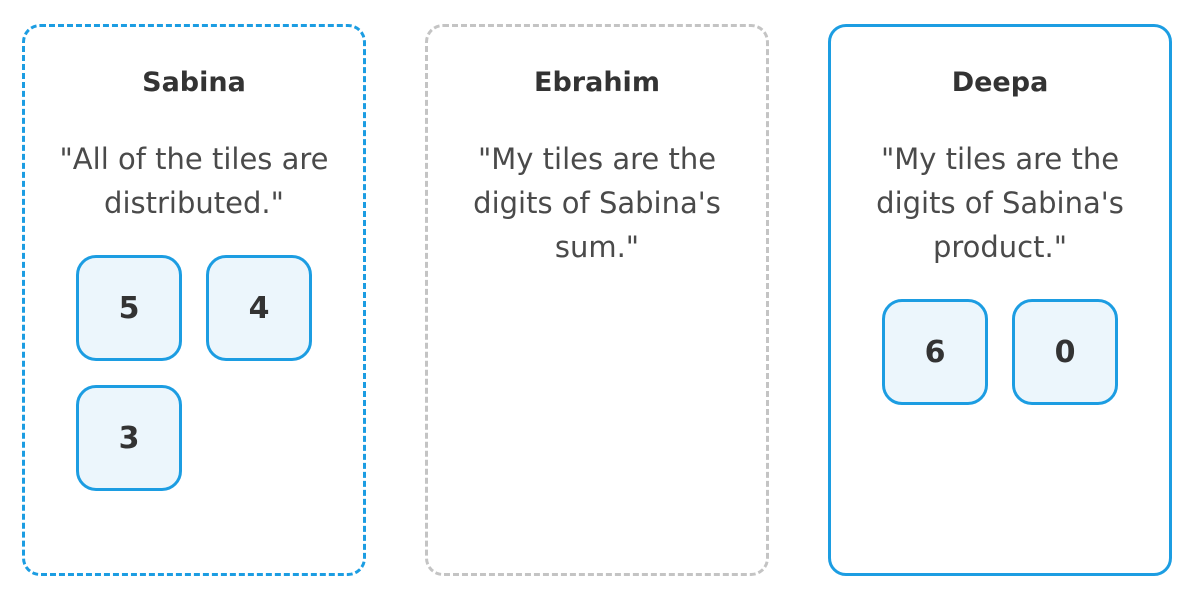 The image size is (1200, 598). I want to click on digit-tile: 3, so click(129, 438).